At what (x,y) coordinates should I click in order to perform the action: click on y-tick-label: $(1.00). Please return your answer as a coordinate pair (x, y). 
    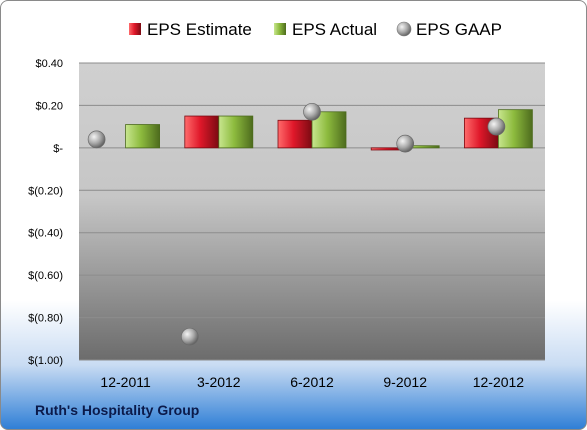
    Looking at the image, I should click on (45, 361).